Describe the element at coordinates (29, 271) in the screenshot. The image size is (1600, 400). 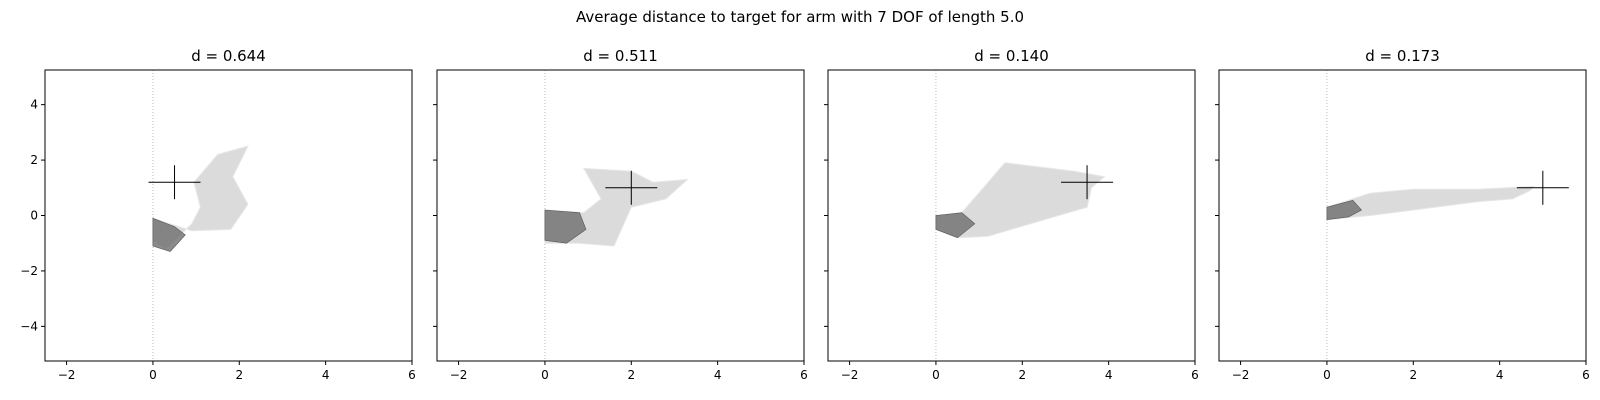
I see `y-tick-label: −2` at that location.